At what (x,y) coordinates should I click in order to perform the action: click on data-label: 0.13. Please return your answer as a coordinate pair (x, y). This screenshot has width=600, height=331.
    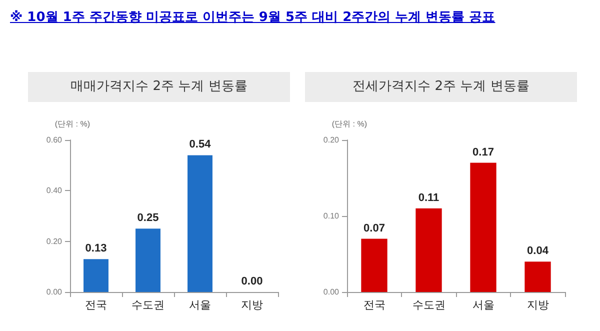
    Looking at the image, I should click on (96, 248).